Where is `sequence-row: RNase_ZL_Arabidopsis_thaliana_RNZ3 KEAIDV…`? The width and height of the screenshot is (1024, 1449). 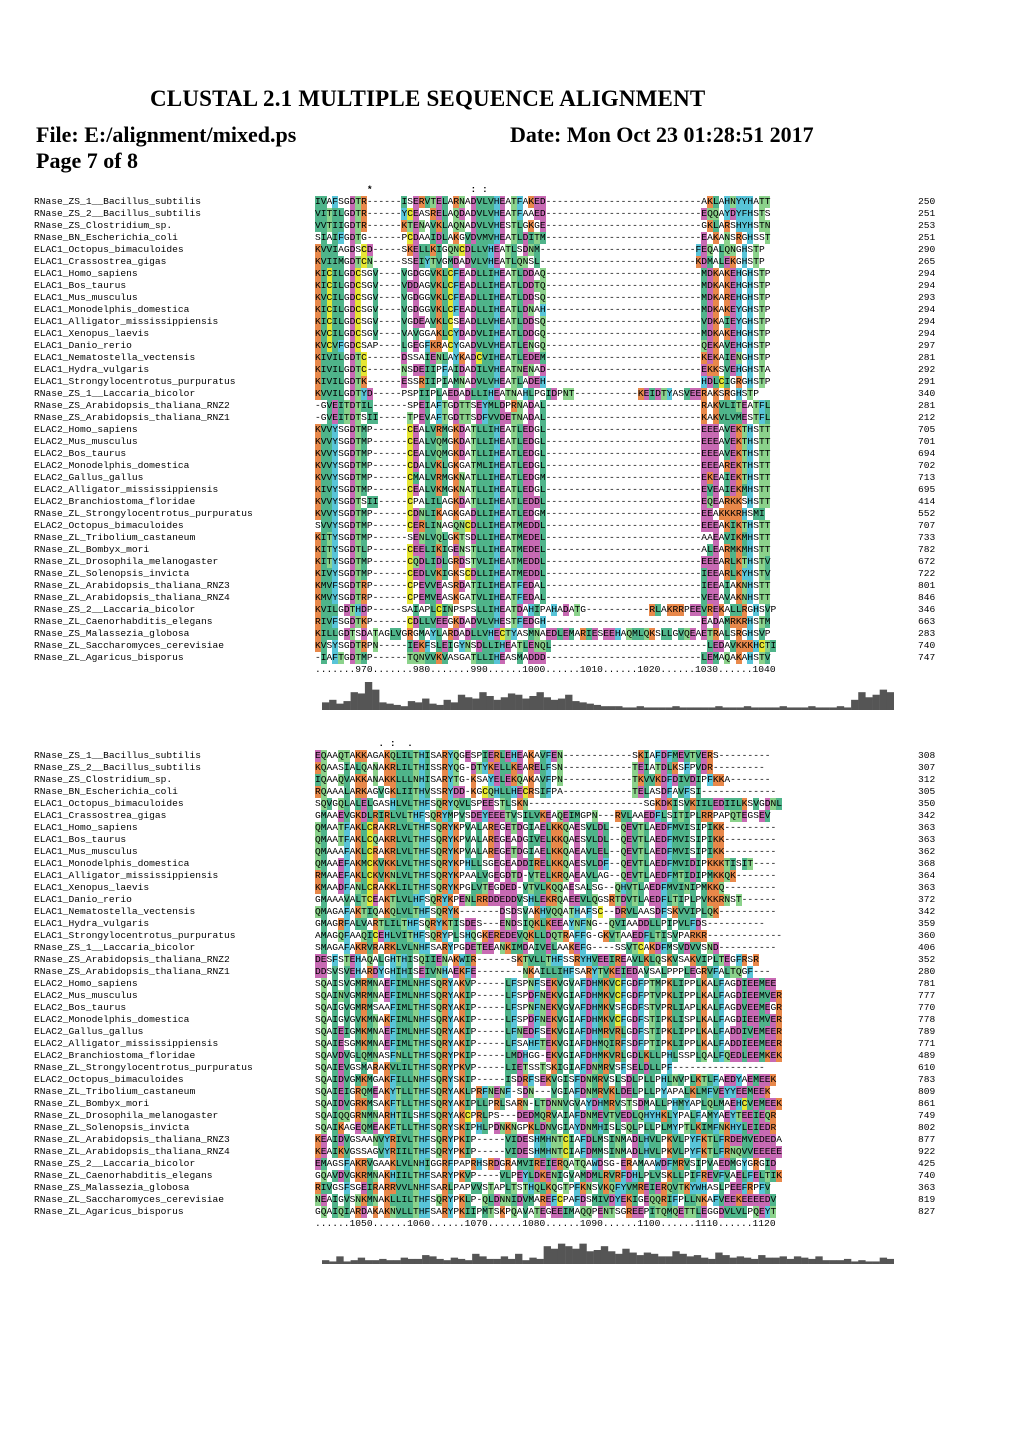 sequence-row: RNase_ZL_Arabidopsis_thaliana_RNZ3 KEAIDV… is located at coordinates (512, 1140).